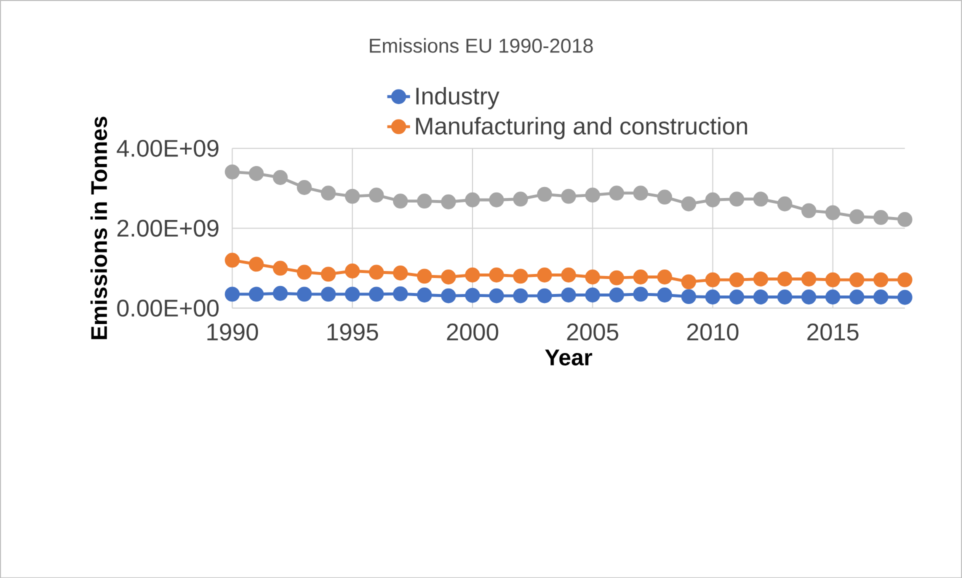 The image size is (962, 578). Describe the element at coordinates (353, 331) in the screenshot. I see `x-tick-label: 1995` at that location.